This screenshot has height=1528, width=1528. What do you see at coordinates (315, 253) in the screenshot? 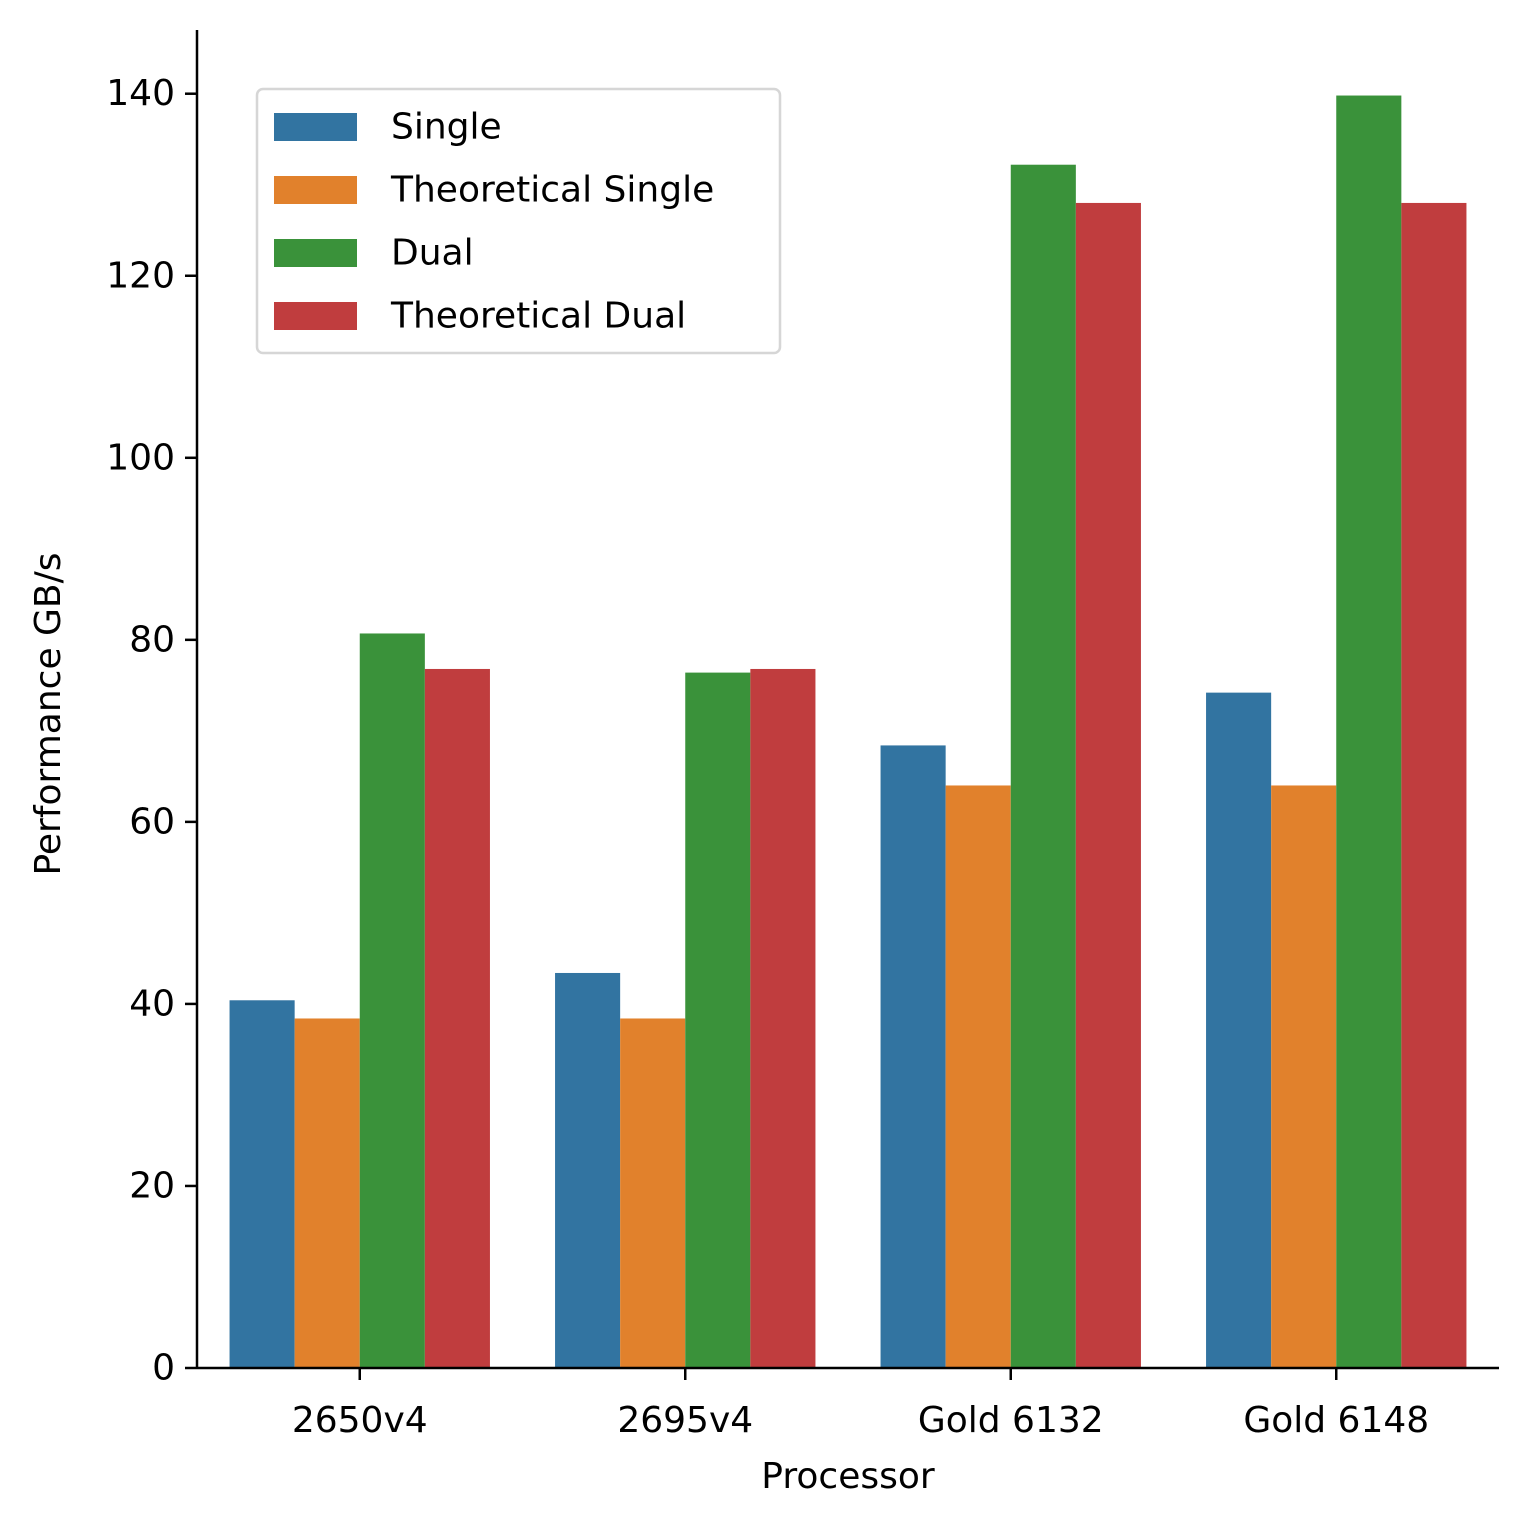
I see `legend-swatch-dual` at bounding box center [315, 253].